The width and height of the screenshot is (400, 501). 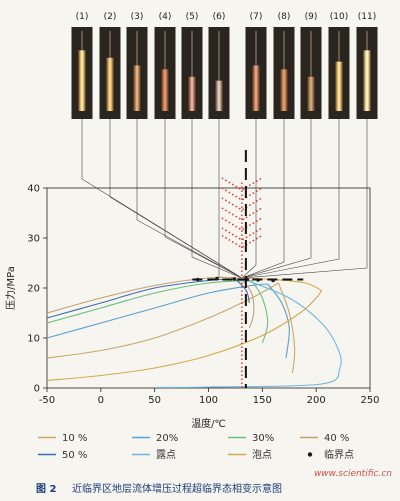 I want to click on x-tick-label: 50, so click(x=154, y=400).